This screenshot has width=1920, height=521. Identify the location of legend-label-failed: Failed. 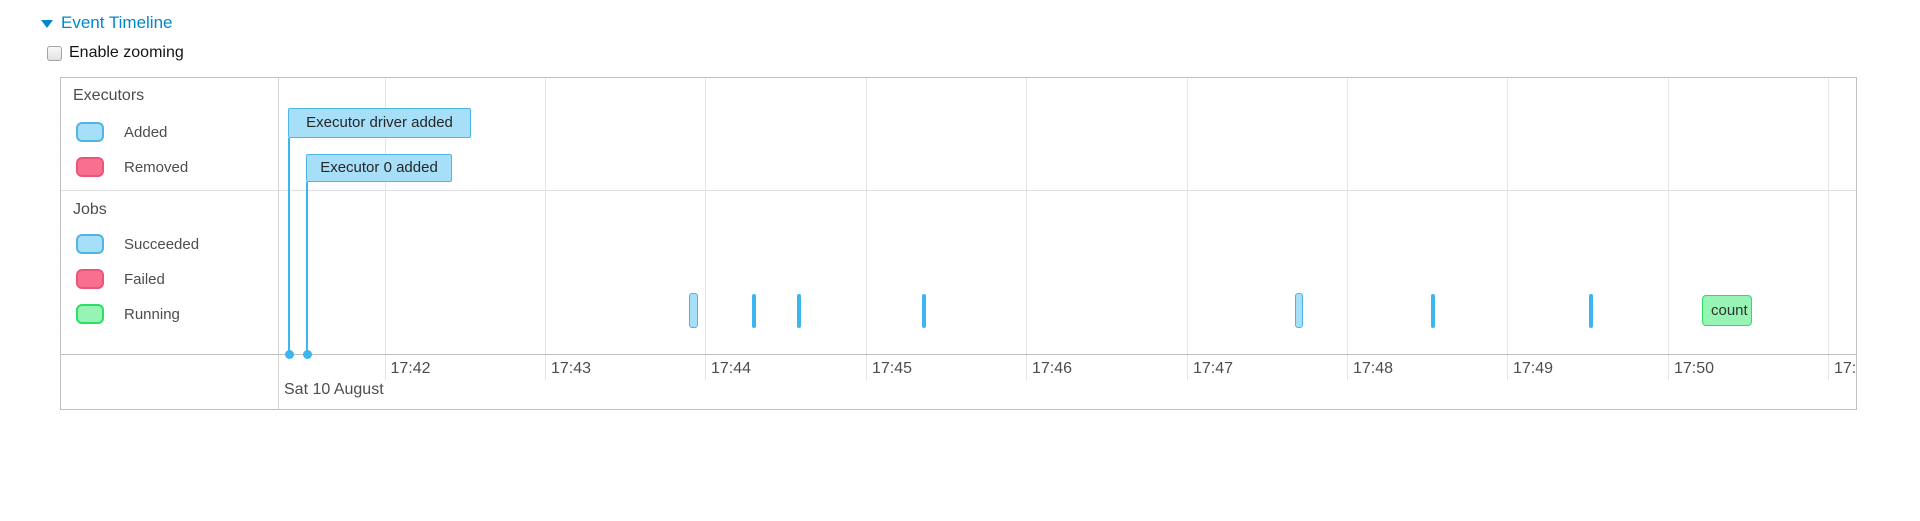
(144, 279).